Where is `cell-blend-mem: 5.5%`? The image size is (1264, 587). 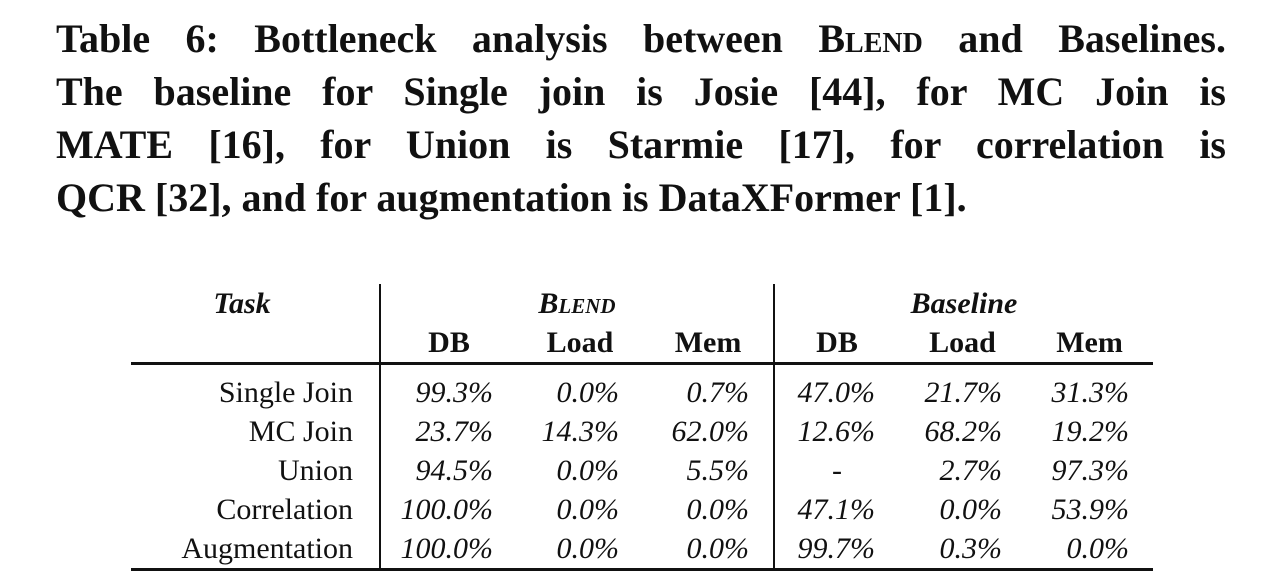 cell-blend-mem: 5.5% is located at coordinates (718, 470).